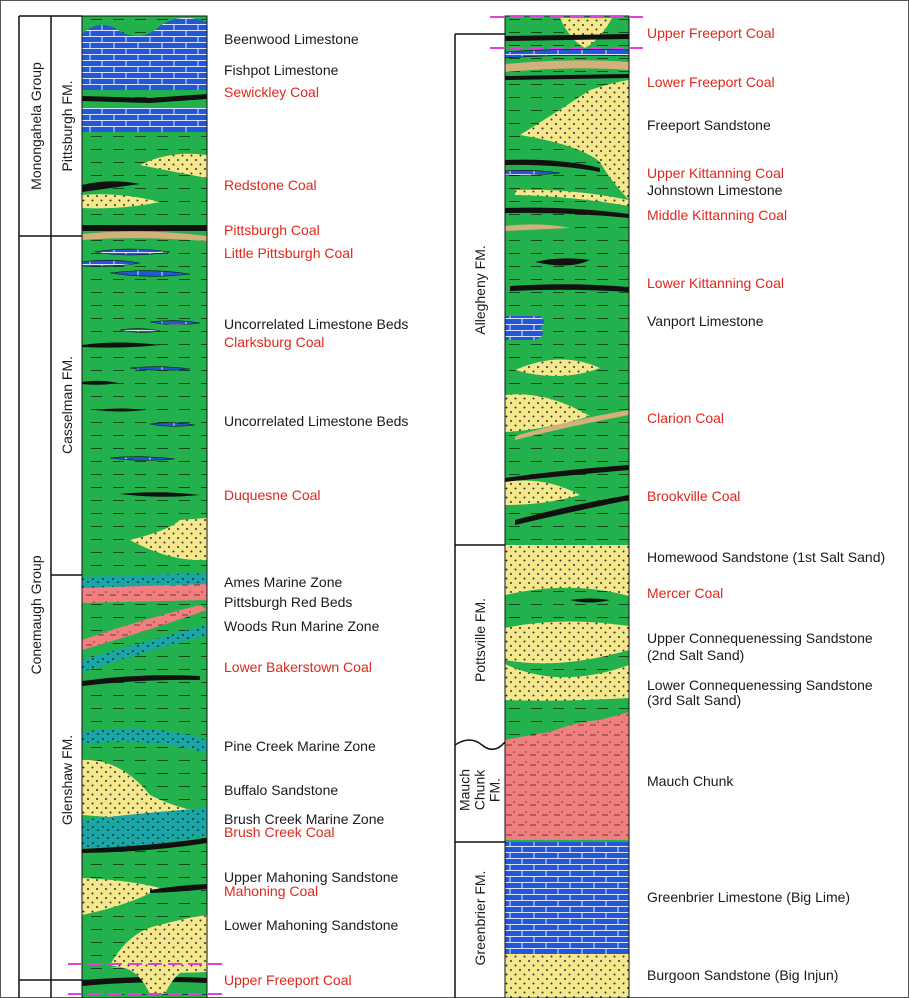  I want to click on clarksburg-coal-bed, so click(121, 345).